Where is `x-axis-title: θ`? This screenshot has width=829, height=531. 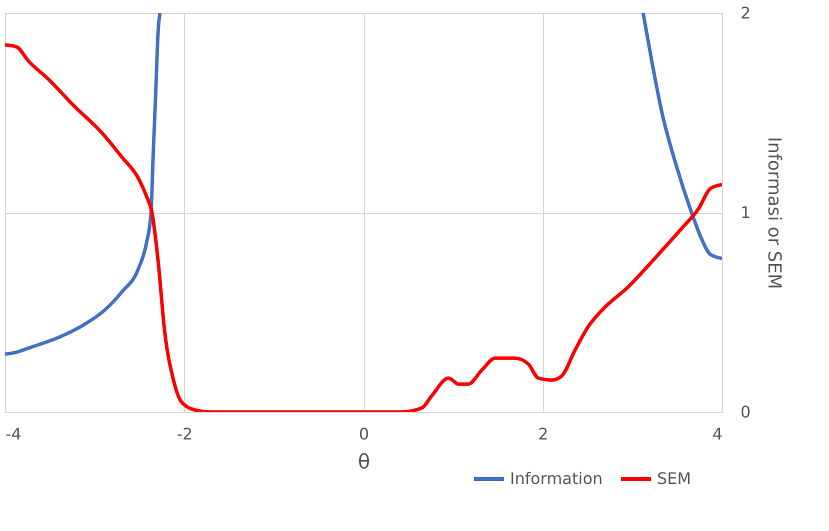 x-axis-title: θ is located at coordinates (364, 462).